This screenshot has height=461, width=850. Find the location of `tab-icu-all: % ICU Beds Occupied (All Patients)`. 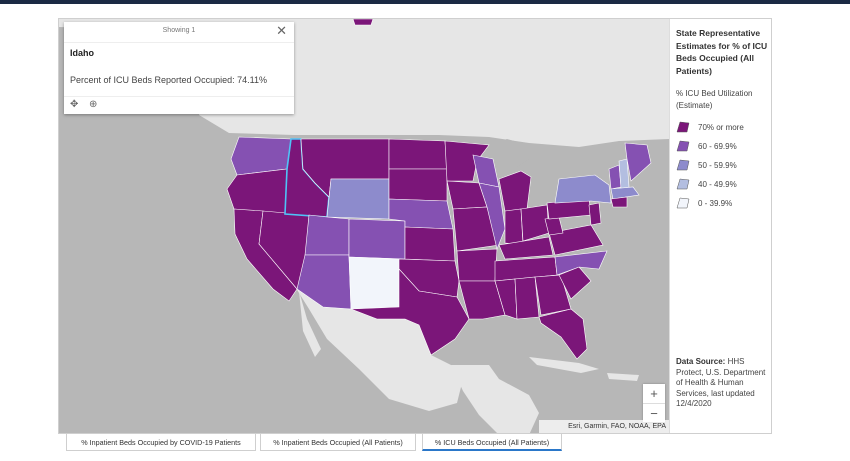

tab-icu-all: % ICU Beds Occupied (All Patients) is located at coordinates (492, 442).